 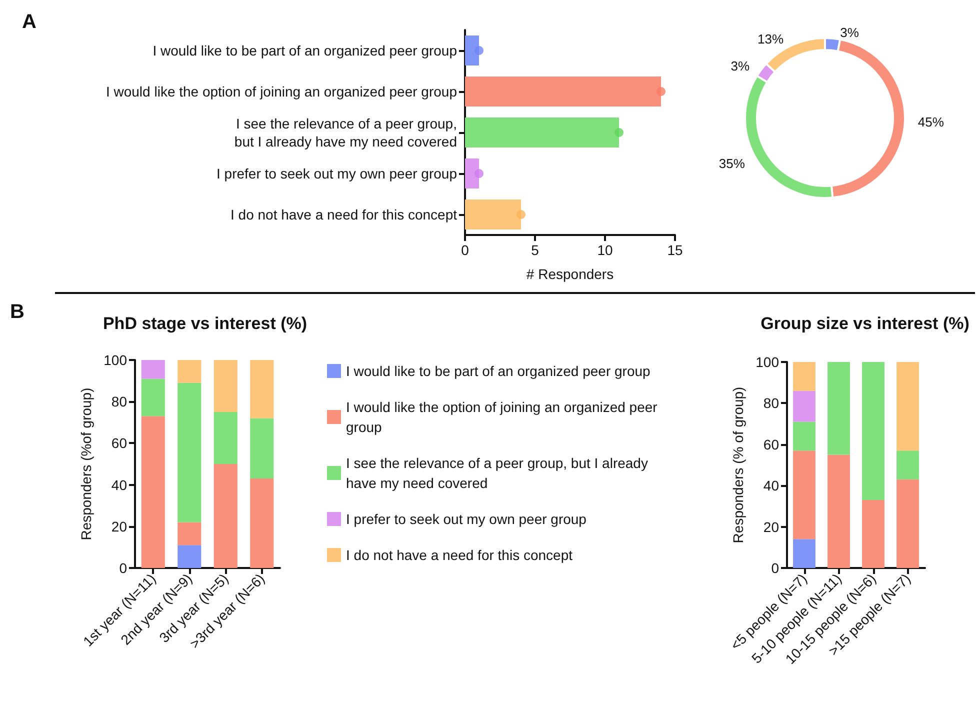 What do you see at coordinates (459, 555) in the screenshot?
I see `legend-label: I do not have a need for this concept` at bounding box center [459, 555].